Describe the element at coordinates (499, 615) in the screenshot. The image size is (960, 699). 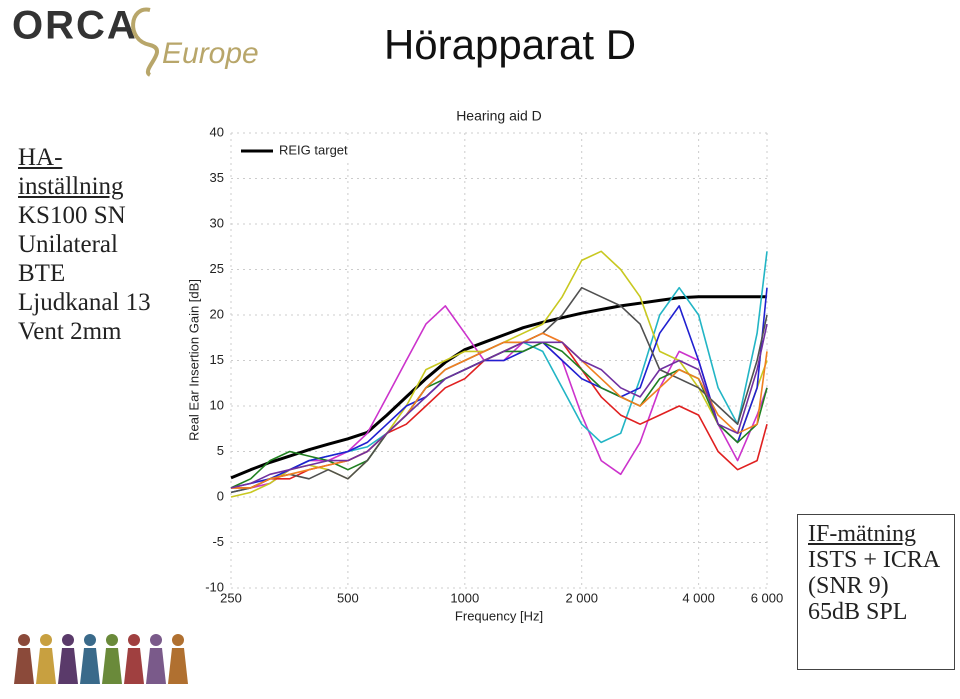
I see `x-axis-label: Frequency [Hz]` at that location.